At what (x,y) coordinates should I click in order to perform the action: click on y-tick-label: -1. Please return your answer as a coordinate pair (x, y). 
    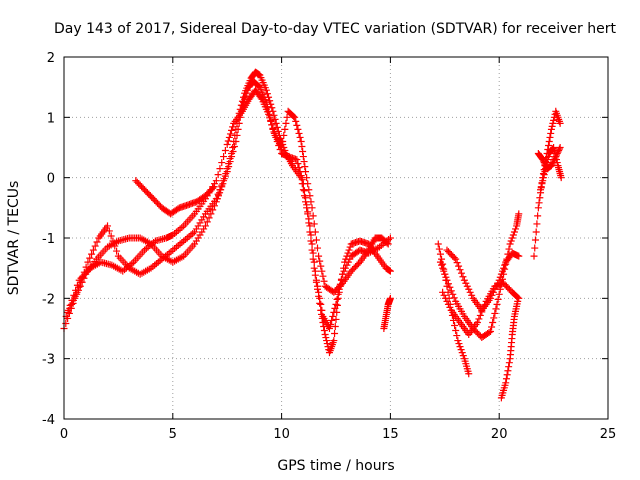
    Looking at the image, I should click on (48, 239).